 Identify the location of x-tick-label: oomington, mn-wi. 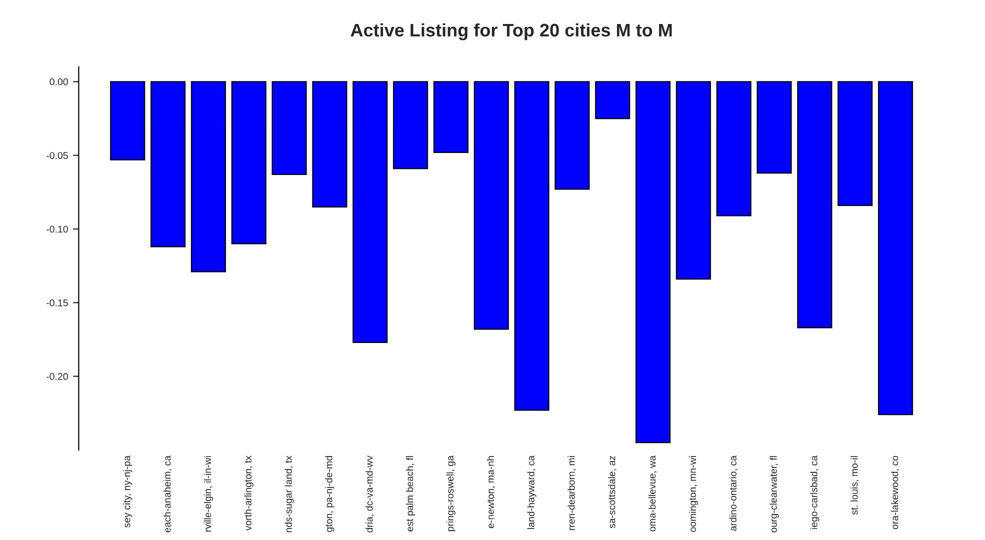
(693, 494).